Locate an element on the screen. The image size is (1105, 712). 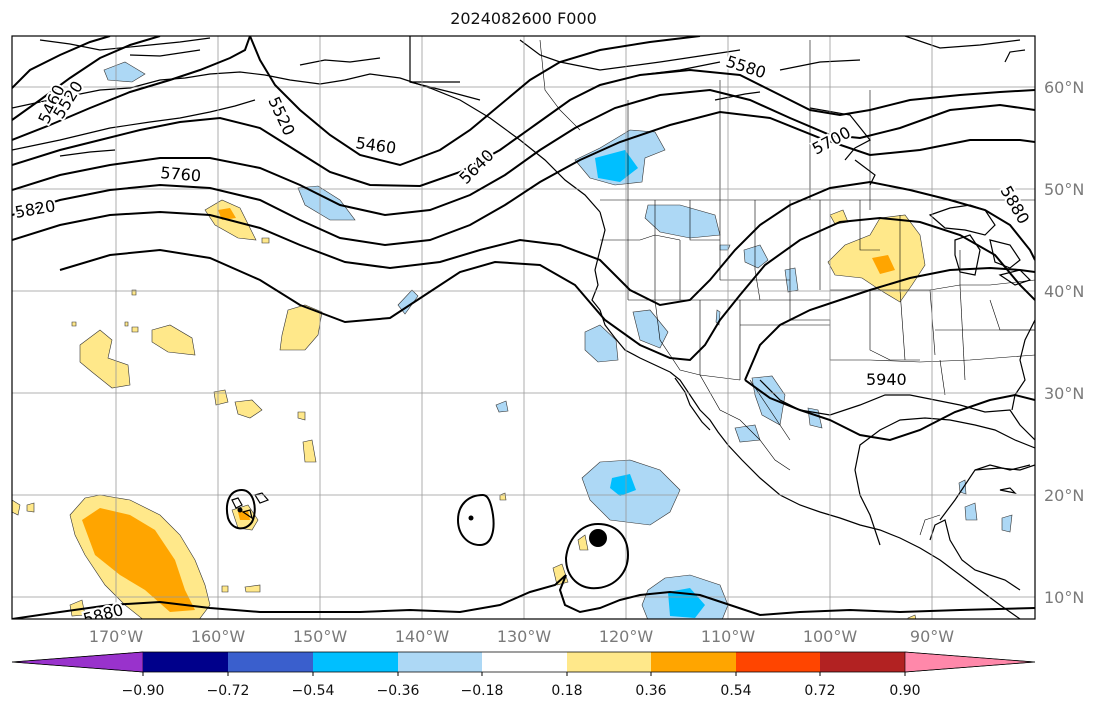
hawaii-center-marker is located at coordinates (240, 510).